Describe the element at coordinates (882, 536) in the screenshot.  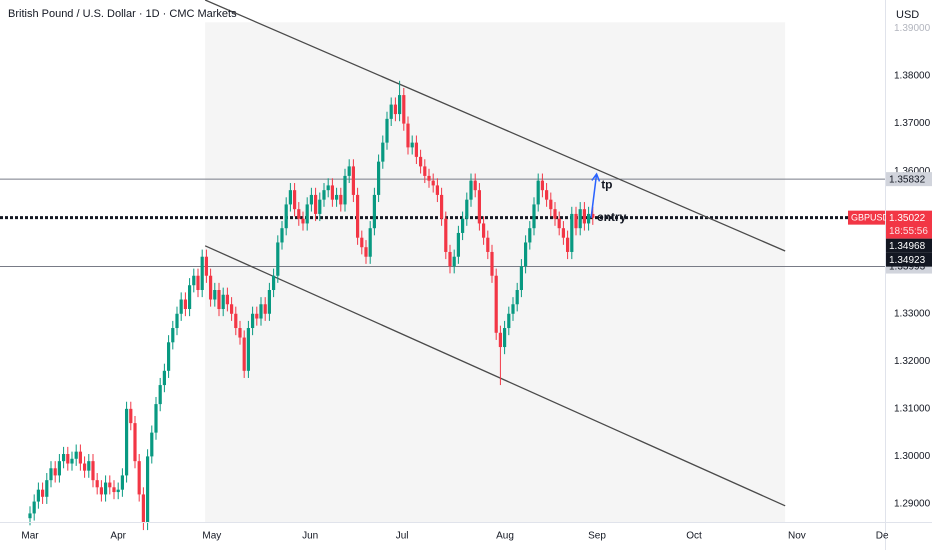
I see `x-tick-label: De` at that location.